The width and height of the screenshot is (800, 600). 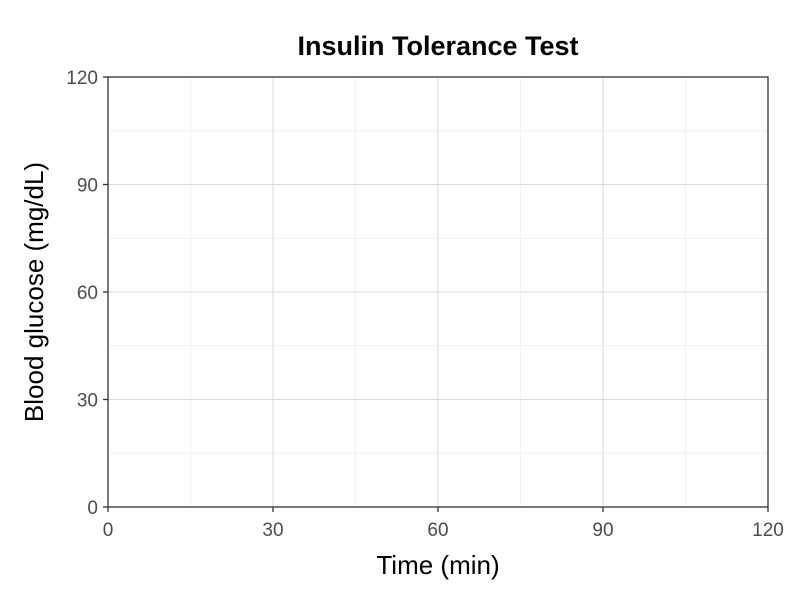 What do you see at coordinates (437, 530) in the screenshot?
I see `x-tick-label: 60` at bounding box center [437, 530].